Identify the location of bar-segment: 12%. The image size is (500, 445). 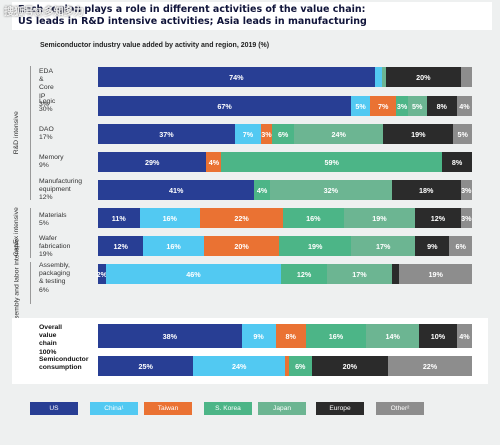
(304, 274).